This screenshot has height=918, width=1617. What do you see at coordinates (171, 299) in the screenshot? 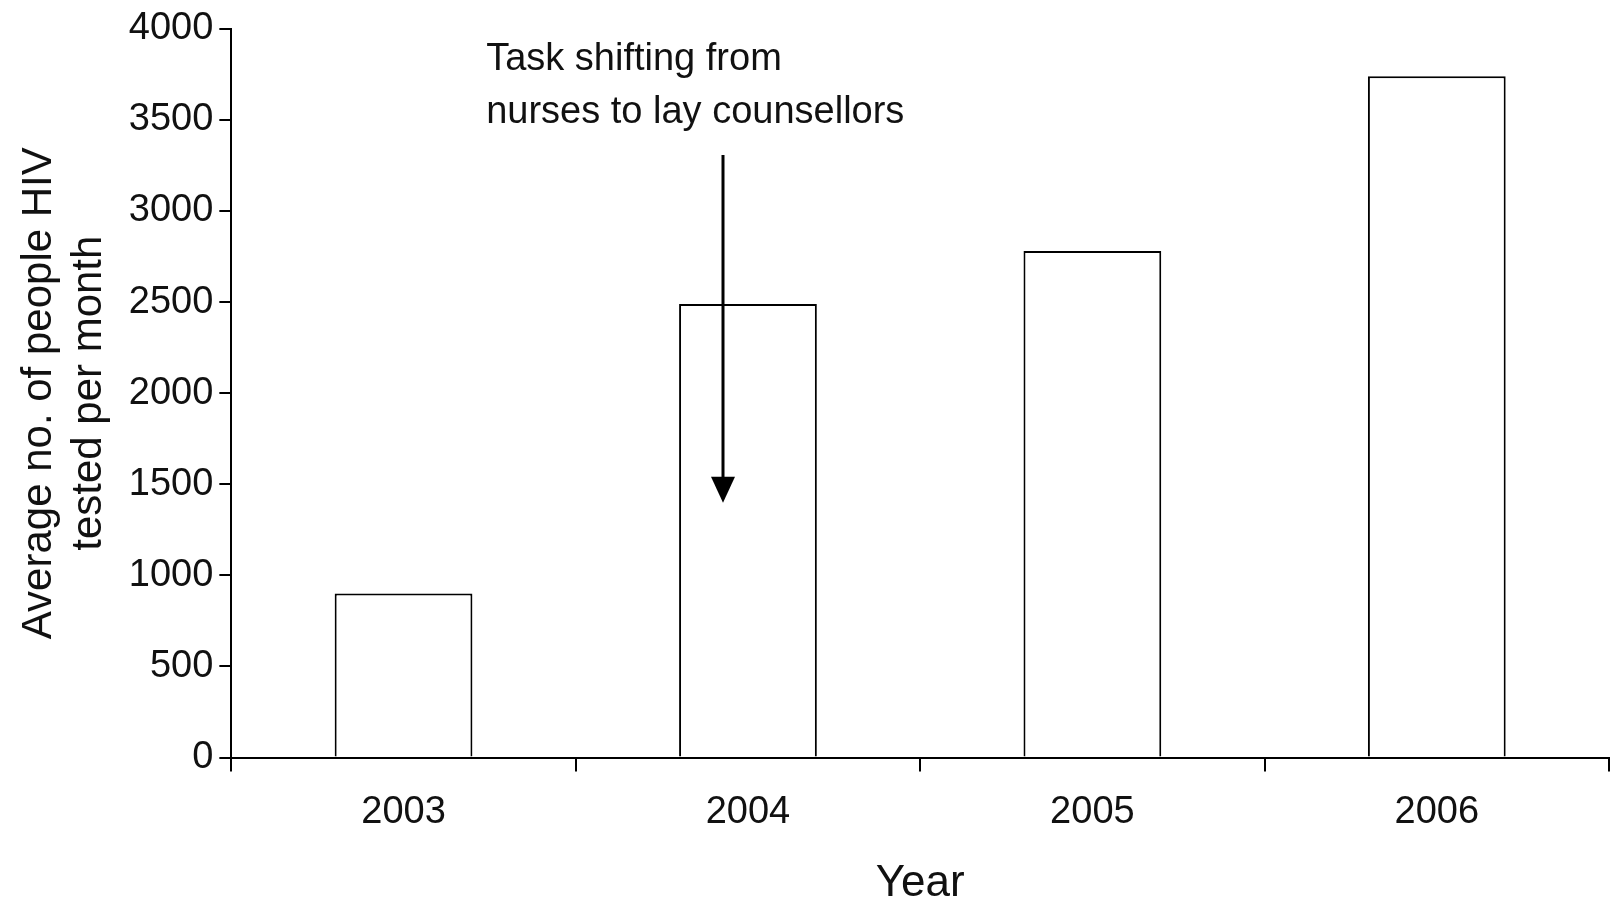
I see `y-tick-label: 2500` at bounding box center [171, 299].